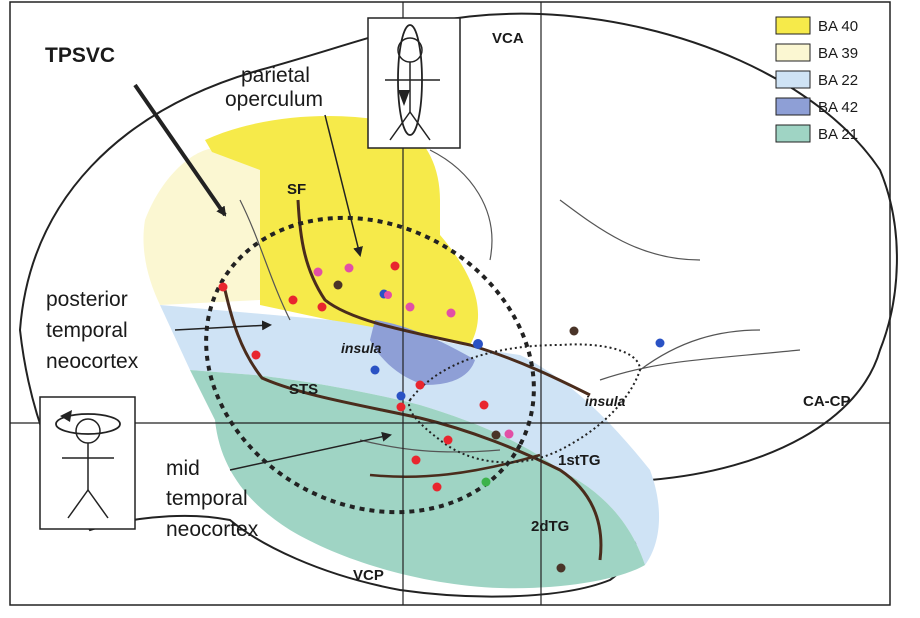  Describe the element at coordinates (508, 38) in the screenshot. I see `vca-label: VCA` at that location.